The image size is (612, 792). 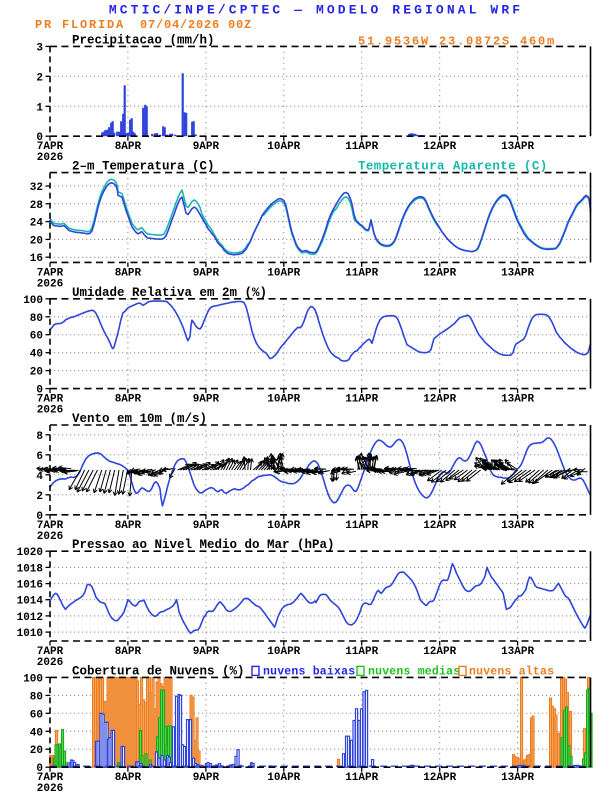 What do you see at coordinates (37, 206) in the screenshot?
I see `svg-text: 28` at bounding box center [37, 206].